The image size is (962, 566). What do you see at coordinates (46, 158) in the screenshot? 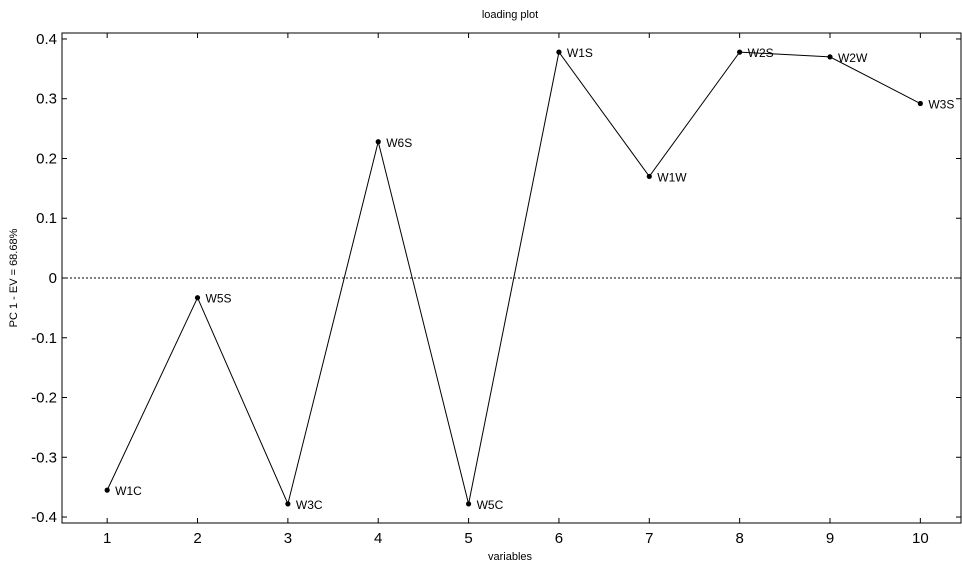
I see `y-tick-label: 0.2` at bounding box center [46, 158].